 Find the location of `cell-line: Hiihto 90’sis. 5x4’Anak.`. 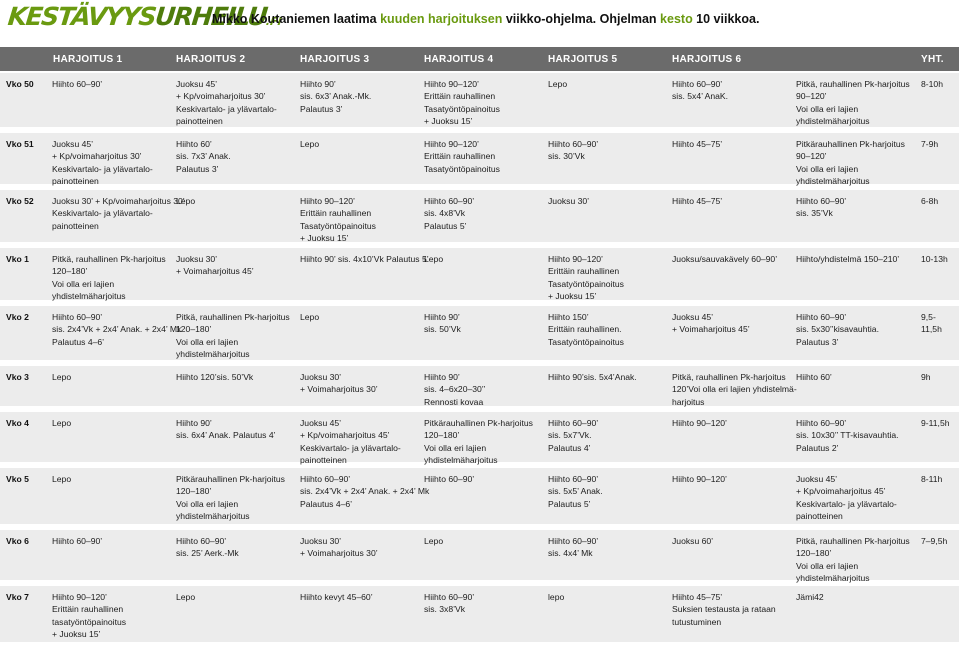

cell-line: Hiihto 90’sis. 5x4’Anak. is located at coordinates (592, 377).